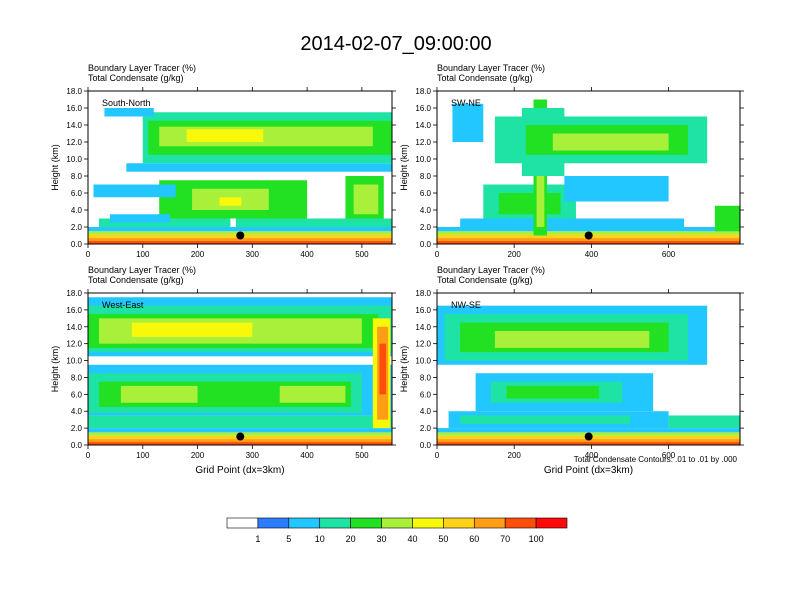 The width and height of the screenshot is (792, 612). What do you see at coordinates (412, 539) in the screenshot?
I see `colorbar-label: 40` at bounding box center [412, 539].